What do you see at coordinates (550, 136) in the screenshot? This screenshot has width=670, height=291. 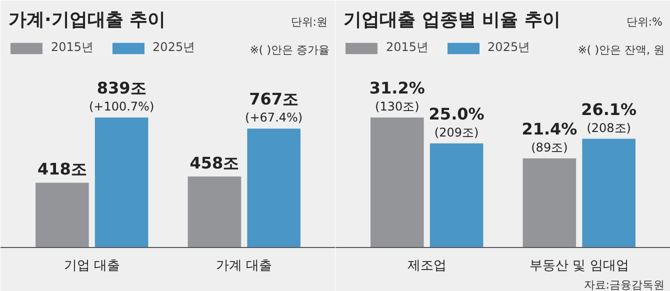 I see `data-label: 21.4% (89조)` at bounding box center [550, 136].